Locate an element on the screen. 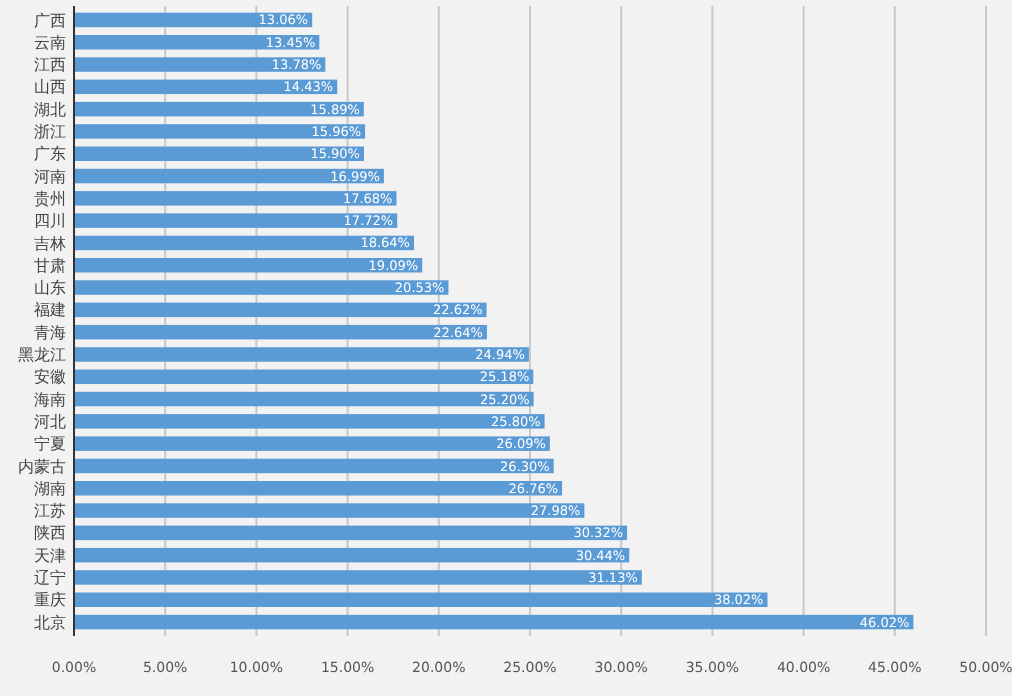 Image resolution: width=1012 pixels, height=696 pixels. y-tick-label: 青海 is located at coordinates (50, 332).